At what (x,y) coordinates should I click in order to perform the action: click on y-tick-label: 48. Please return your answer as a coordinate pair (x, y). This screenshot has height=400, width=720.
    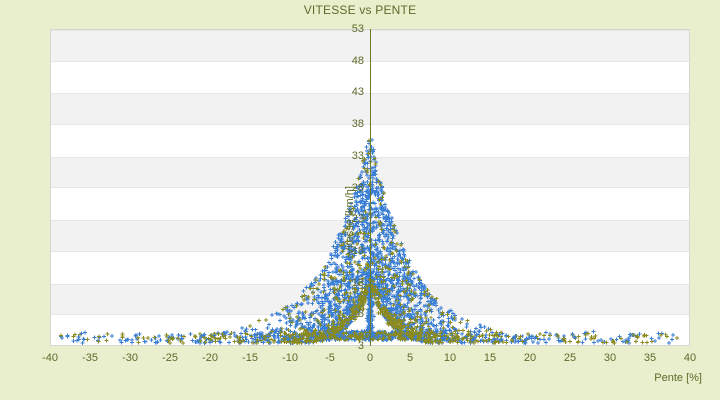
    Looking at the image, I should click on (357, 60).